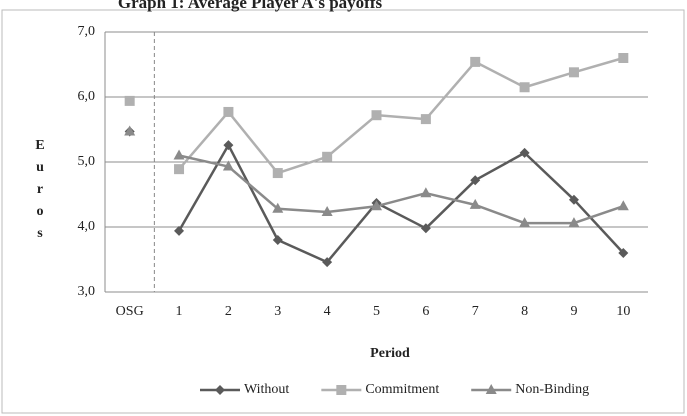 The image size is (687, 416). What do you see at coordinates (87, 291) in the screenshot?
I see `y-tick-label: 3,0` at bounding box center [87, 291].